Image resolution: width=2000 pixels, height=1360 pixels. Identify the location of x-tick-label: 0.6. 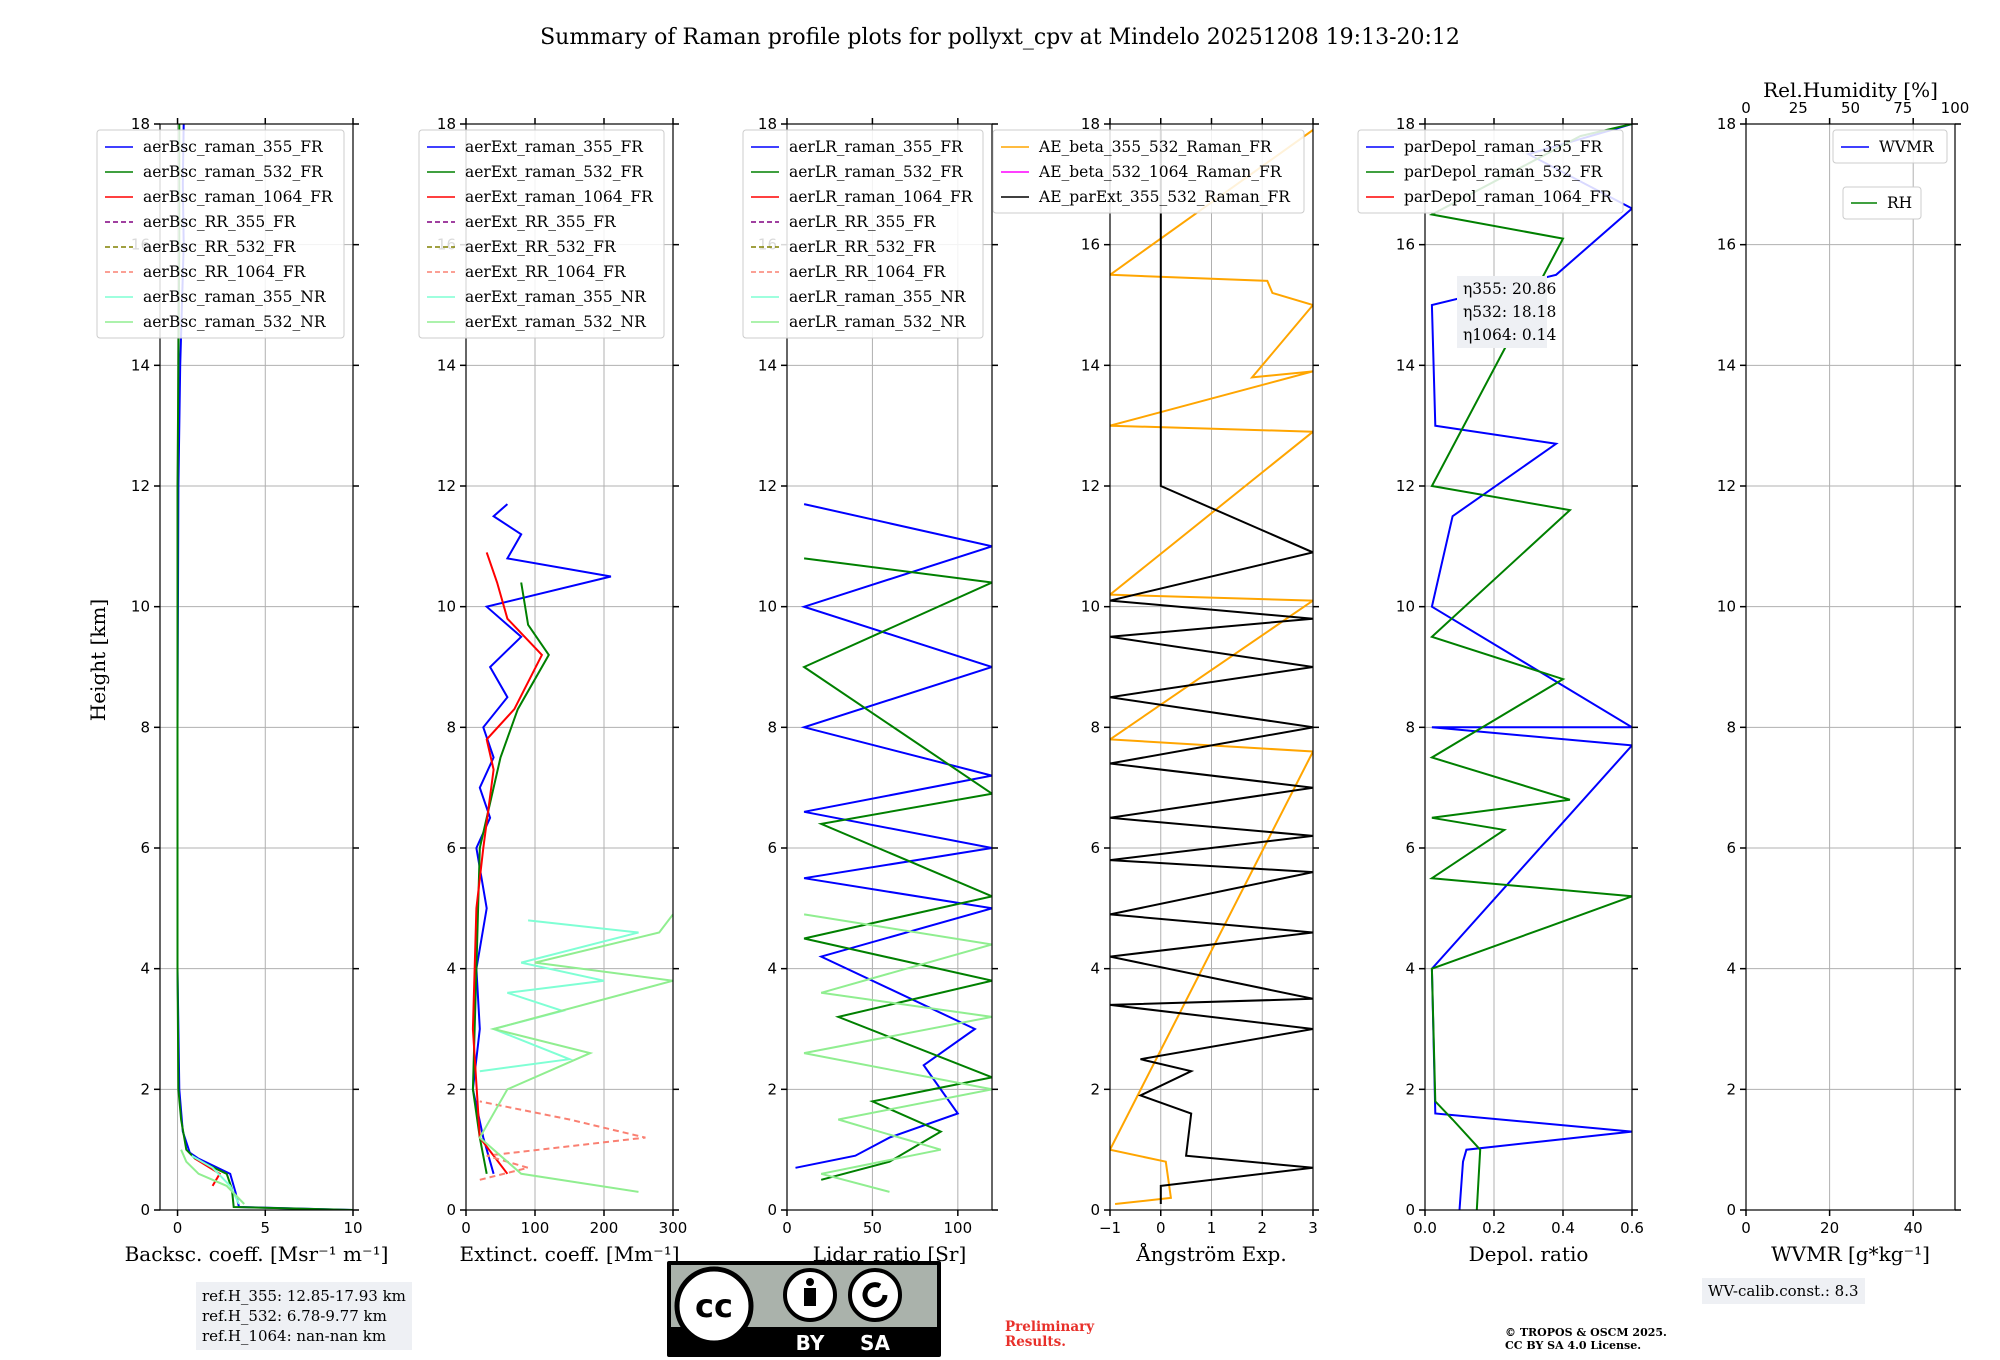
(1632, 1228).